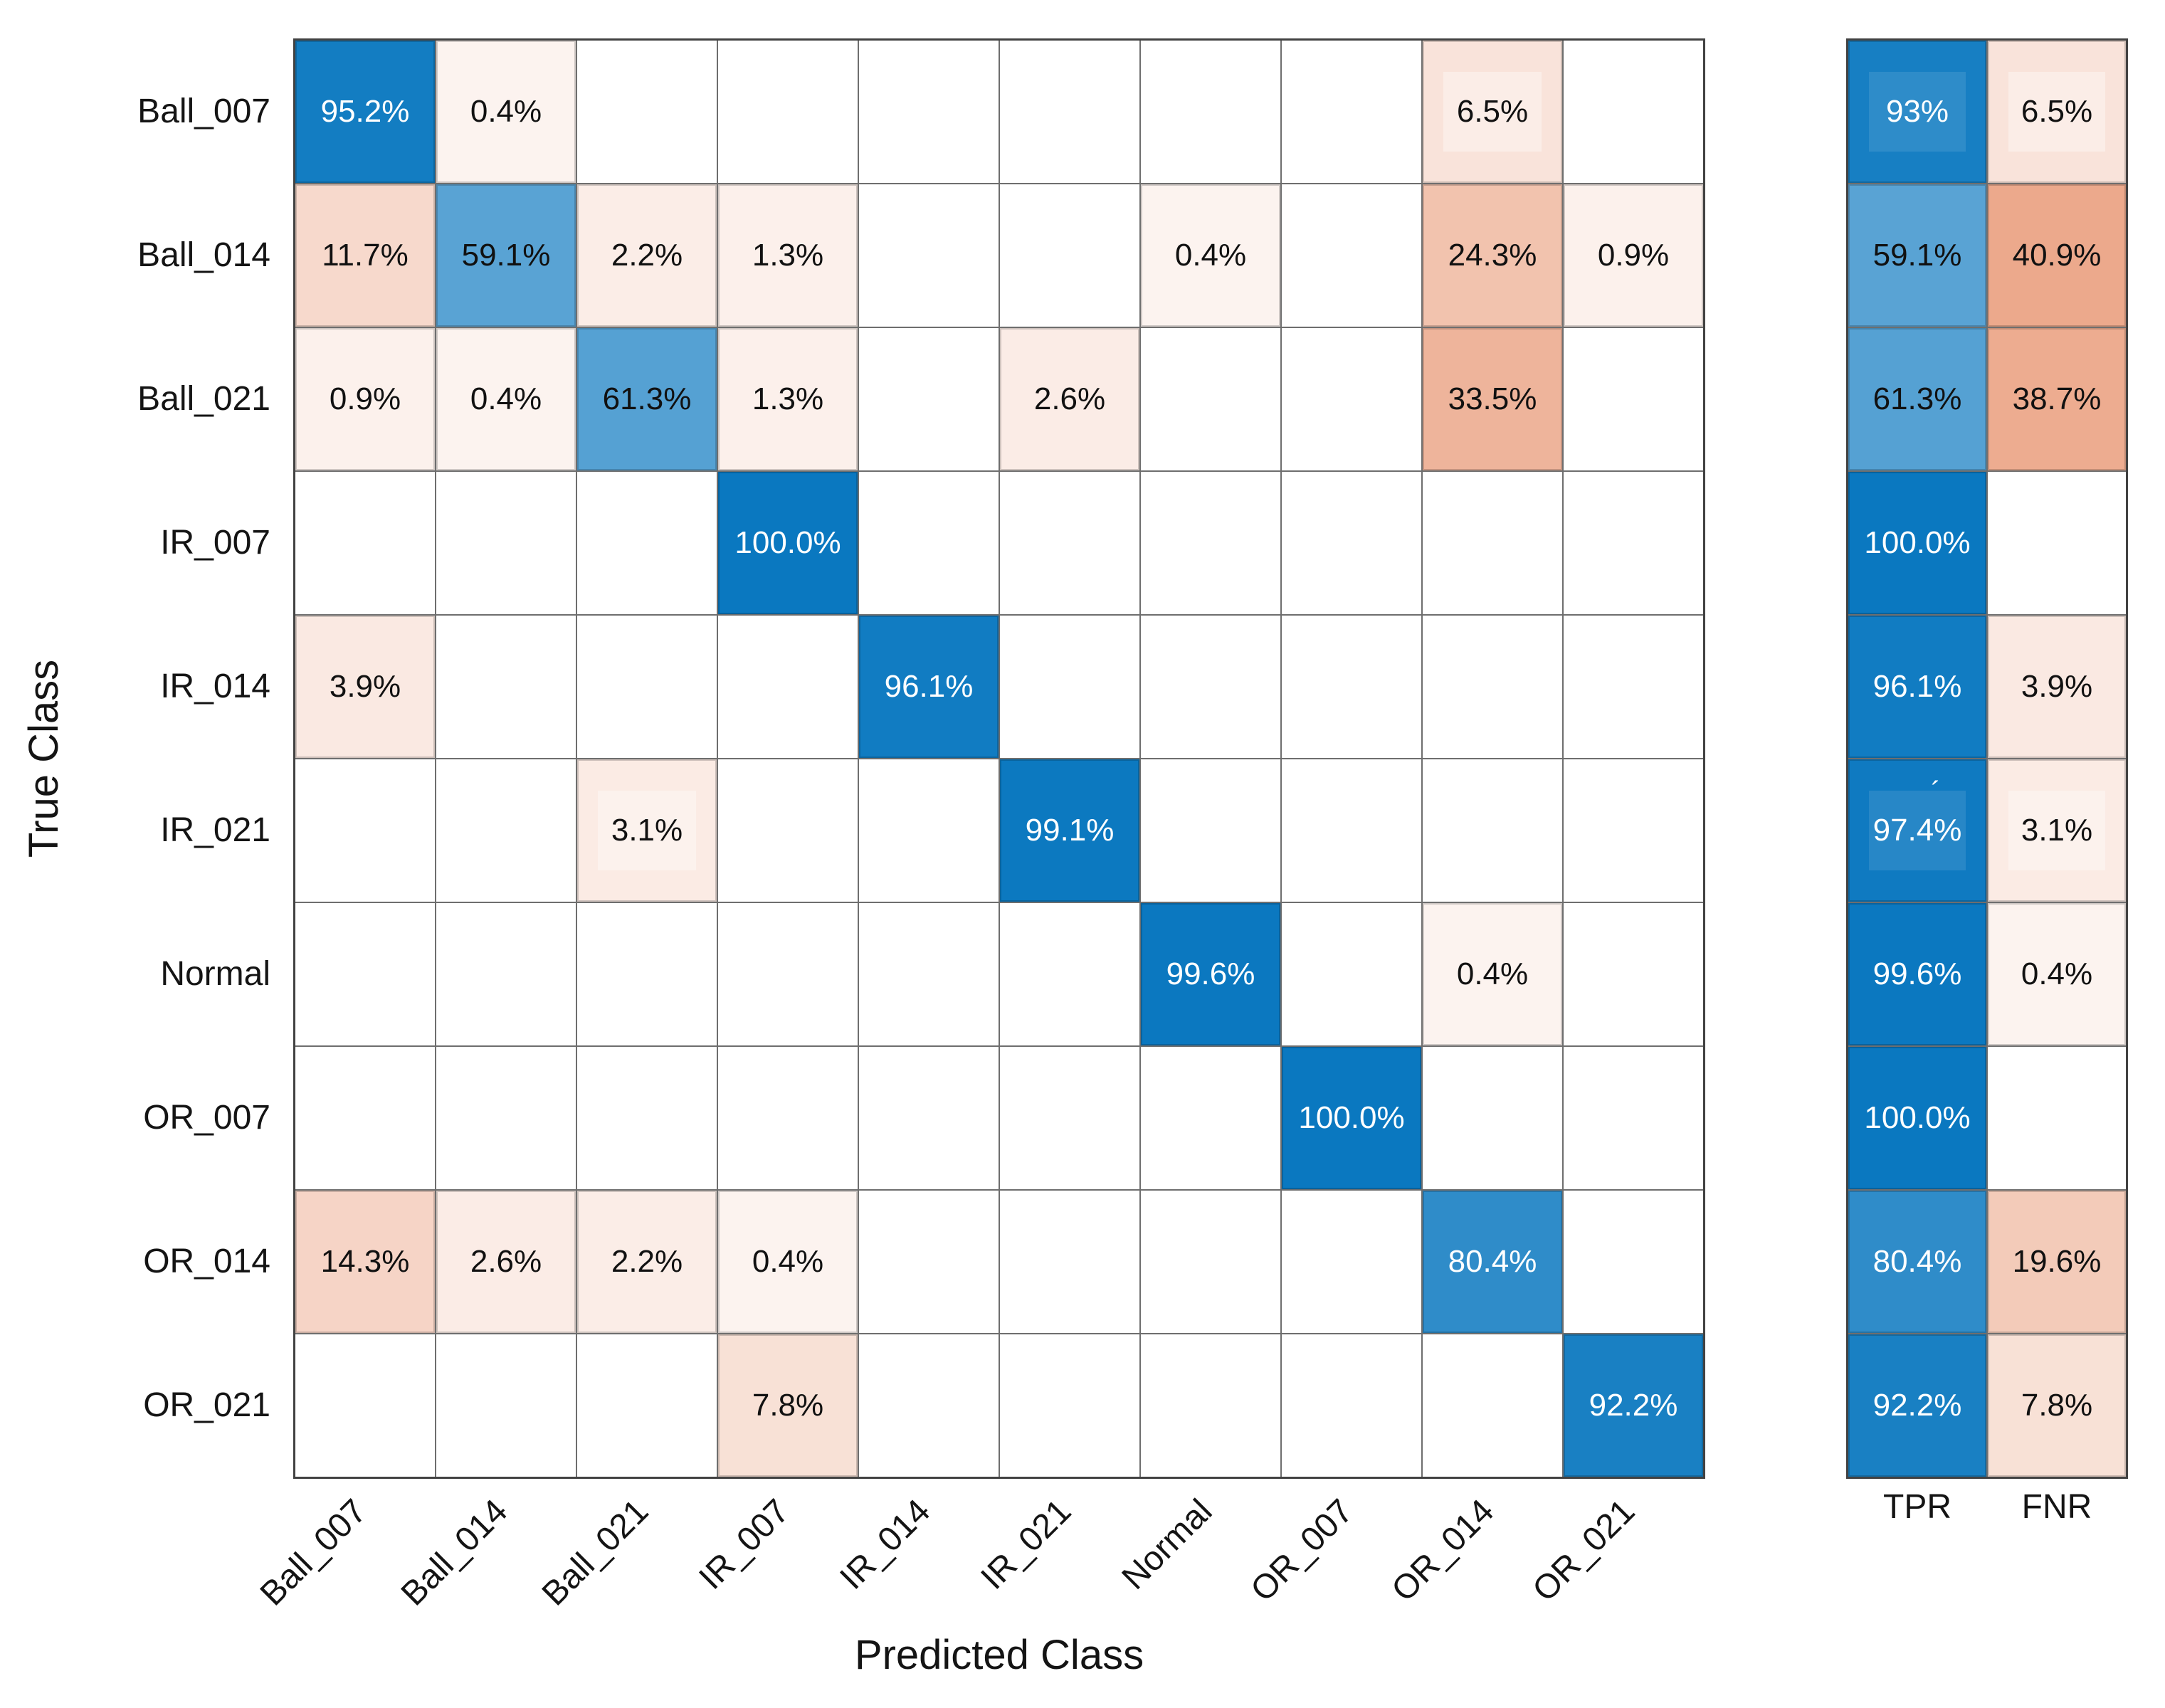 The height and width of the screenshot is (1708, 2165). Describe the element at coordinates (2056, 1507) in the screenshot. I see `fnr-column-header: FNR` at that location.